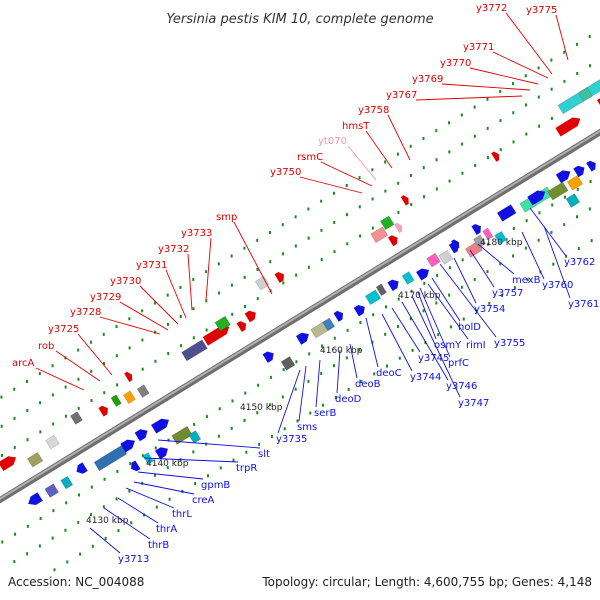  What do you see at coordinates (448, 345) in the screenshot?
I see `gene-label-osmY: osmY` at bounding box center [448, 345].